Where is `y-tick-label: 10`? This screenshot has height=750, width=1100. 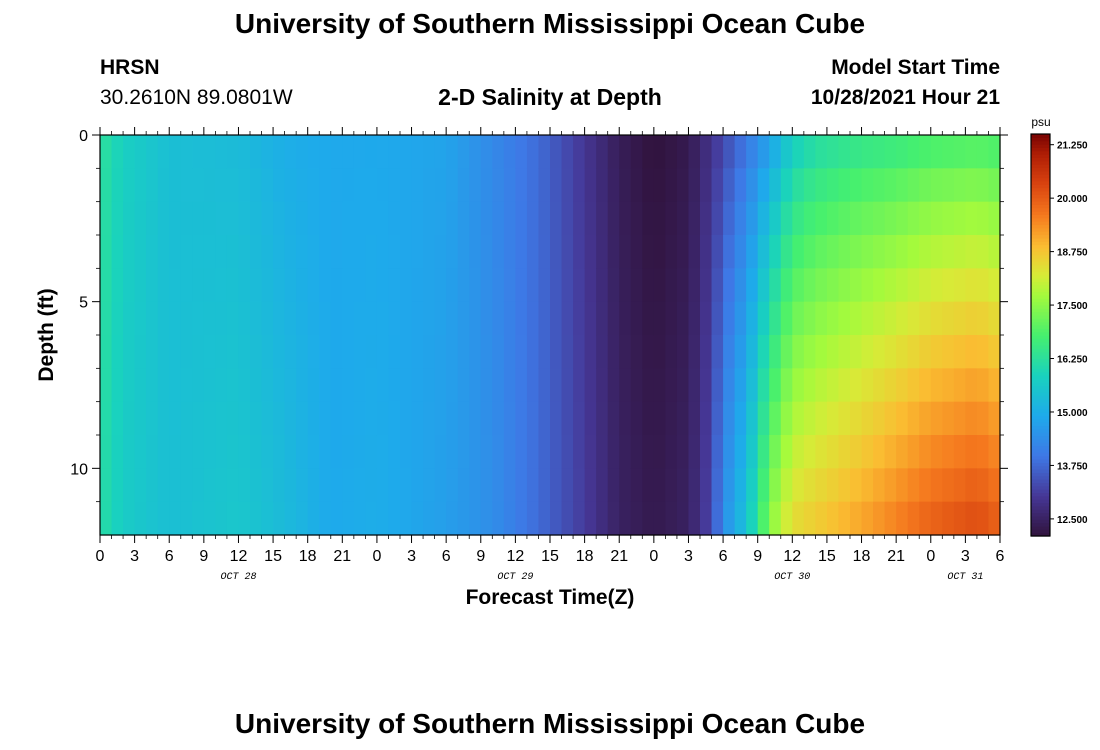
y-tick-label: 10 is located at coordinates (79, 469).